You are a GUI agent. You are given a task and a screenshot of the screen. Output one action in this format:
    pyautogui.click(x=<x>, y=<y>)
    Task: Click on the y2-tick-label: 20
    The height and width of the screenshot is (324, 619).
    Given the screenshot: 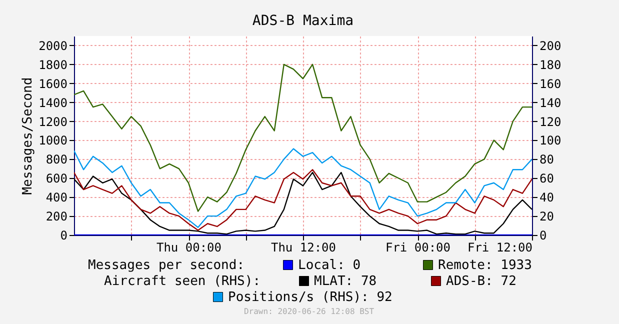 What is the action you would take?
    pyautogui.click(x=547, y=217)
    